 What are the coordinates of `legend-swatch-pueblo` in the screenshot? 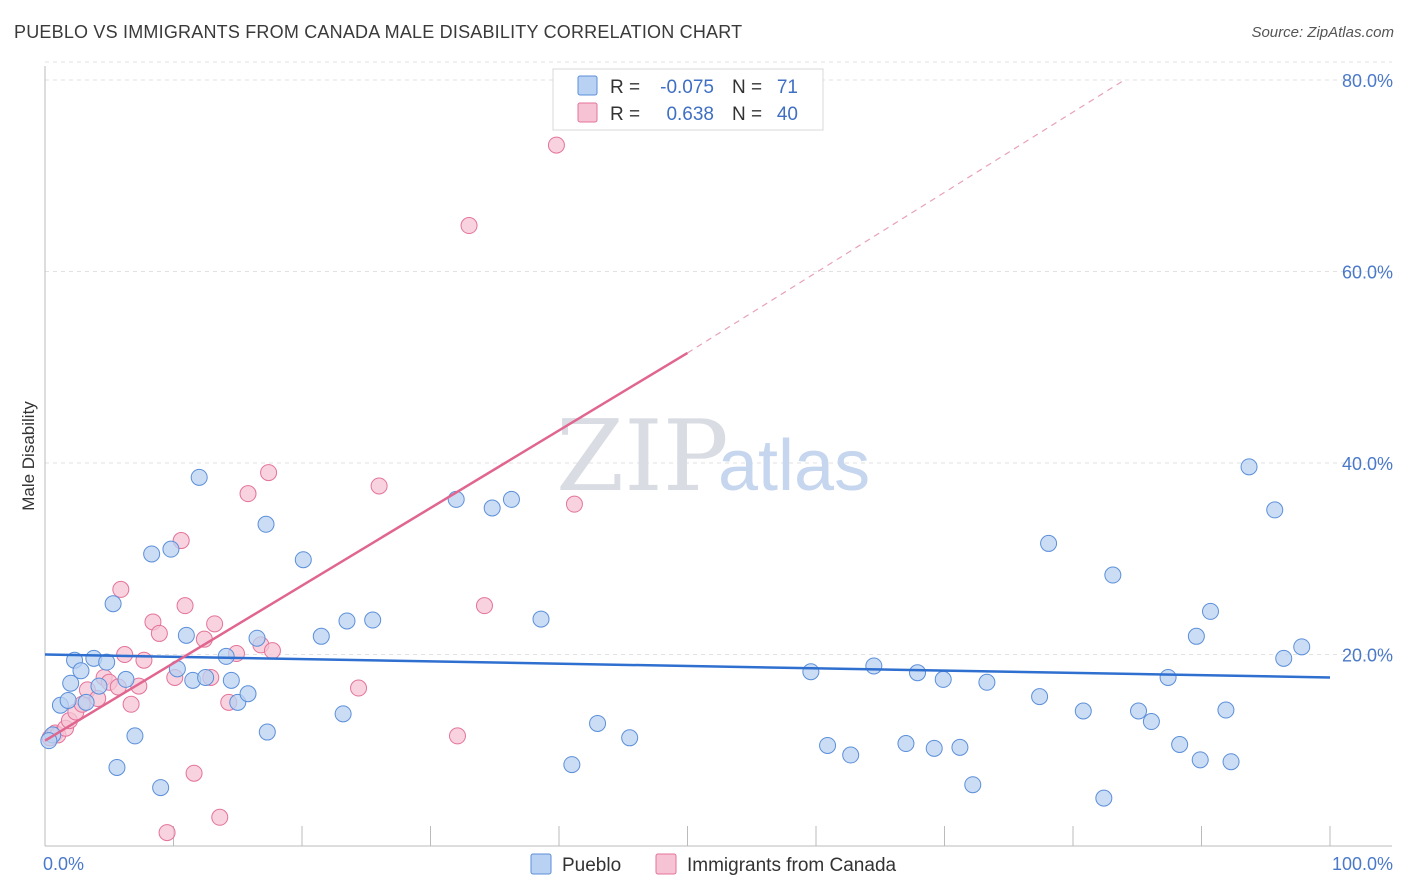 It's located at (587, 85).